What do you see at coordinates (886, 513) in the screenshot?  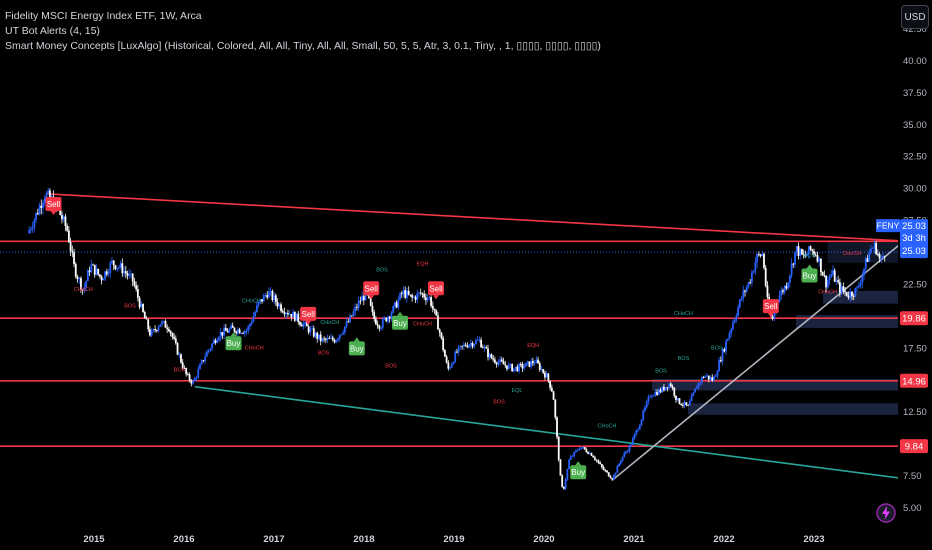 I see `lightning-icon` at bounding box center [886, 513].